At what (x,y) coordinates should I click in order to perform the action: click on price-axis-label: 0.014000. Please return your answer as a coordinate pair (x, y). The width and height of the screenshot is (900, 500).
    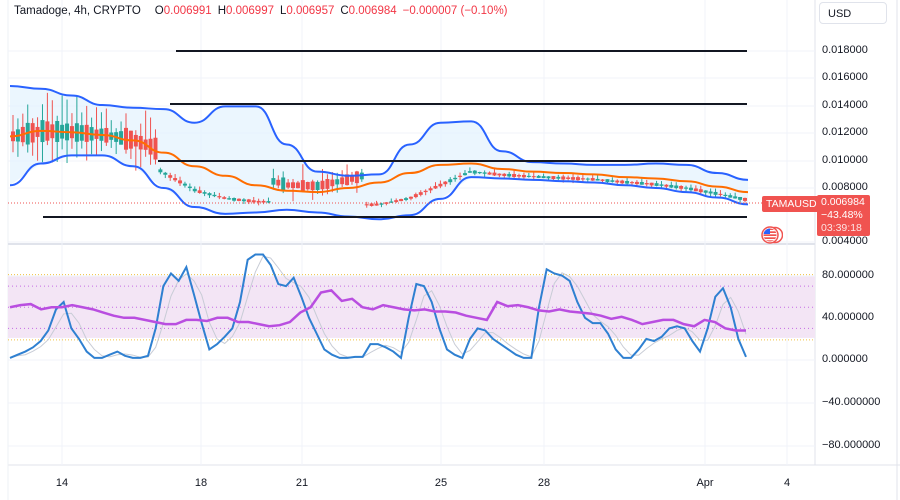
    Looking at the image, I should click on (845, 105).